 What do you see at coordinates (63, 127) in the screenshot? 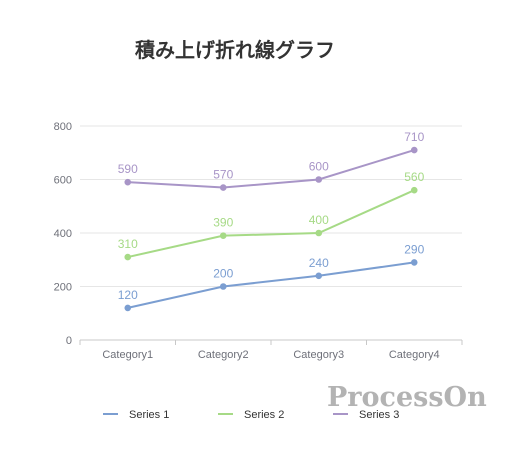
I see `y-tick-label: 800` at bounding box center [63, 127].